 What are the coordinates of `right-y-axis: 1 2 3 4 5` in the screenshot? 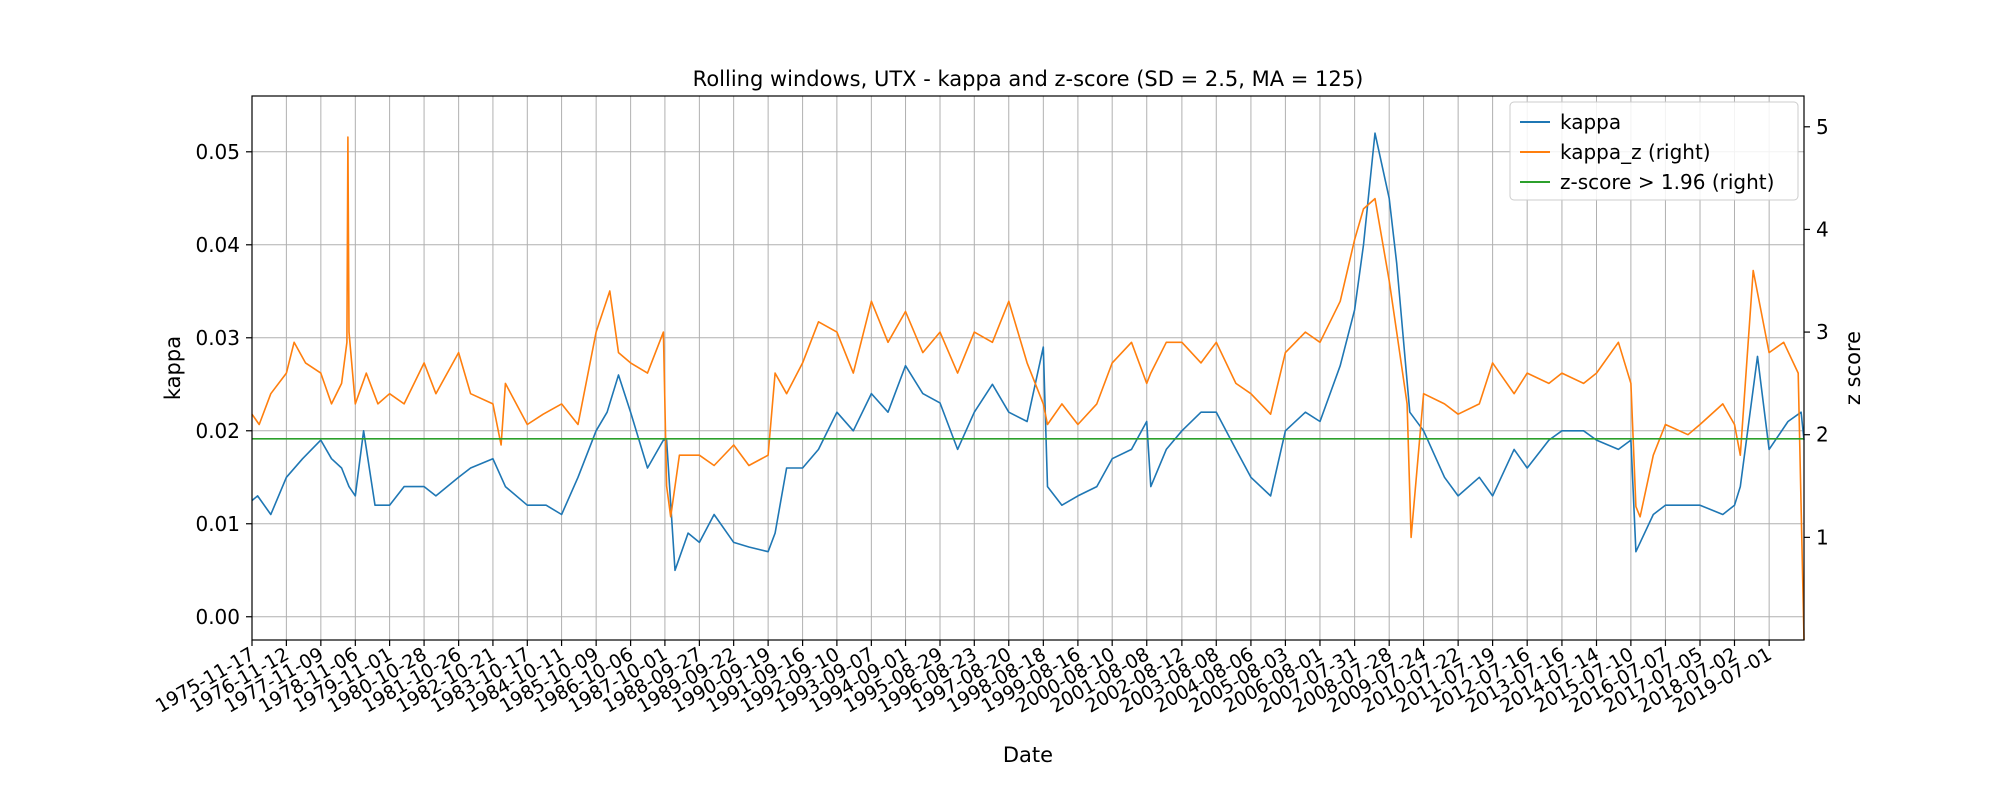 It's located at (1816, 332).